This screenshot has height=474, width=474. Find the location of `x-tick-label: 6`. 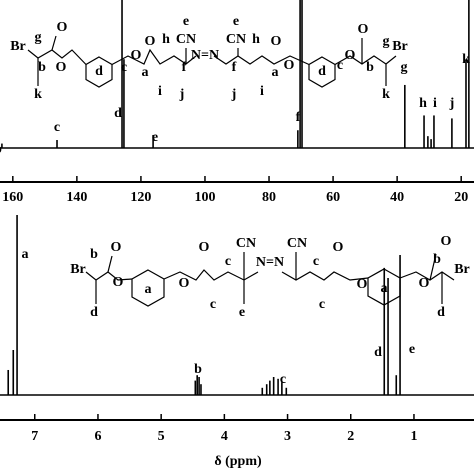

x-tick-label: 6 is located at coordinates (97, 436).